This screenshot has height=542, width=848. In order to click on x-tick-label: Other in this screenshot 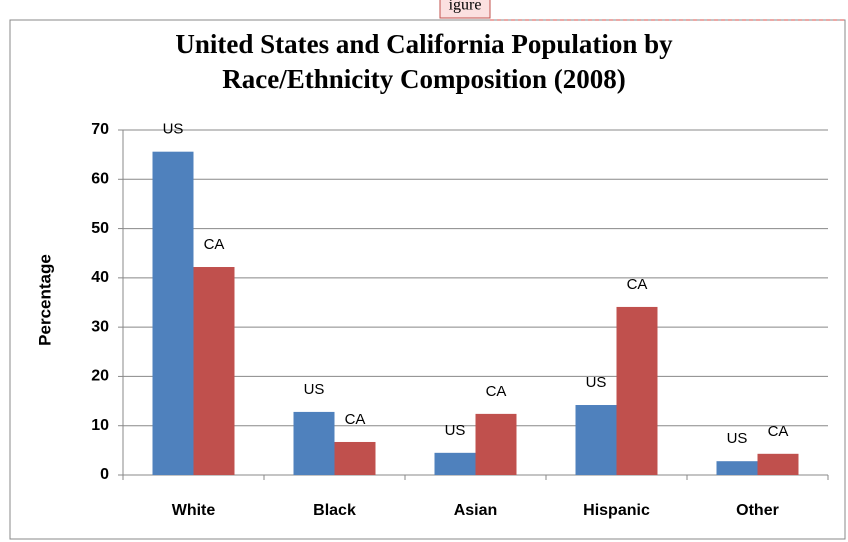, I will do `click(757, 510)`.